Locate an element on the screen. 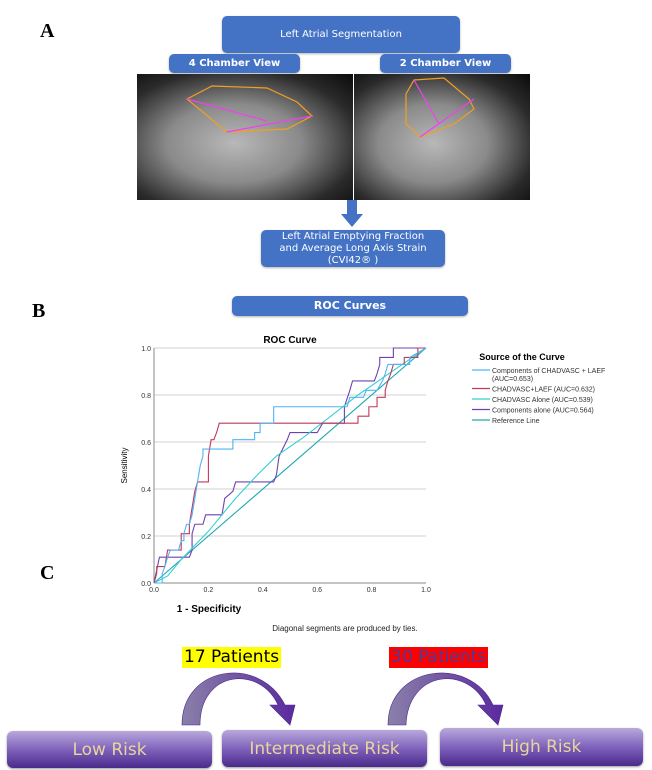 The image size is (652, 770). panel-label-b: B is located at coordinates (39, 311).